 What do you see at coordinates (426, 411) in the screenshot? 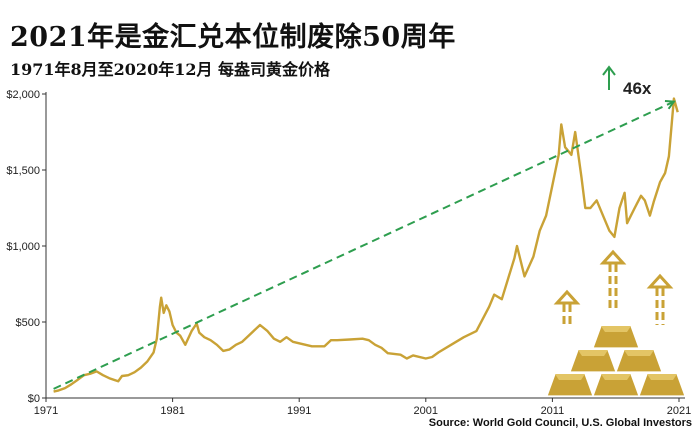
I see `x-tick-label: 2001` at bounding box center [426, 411].